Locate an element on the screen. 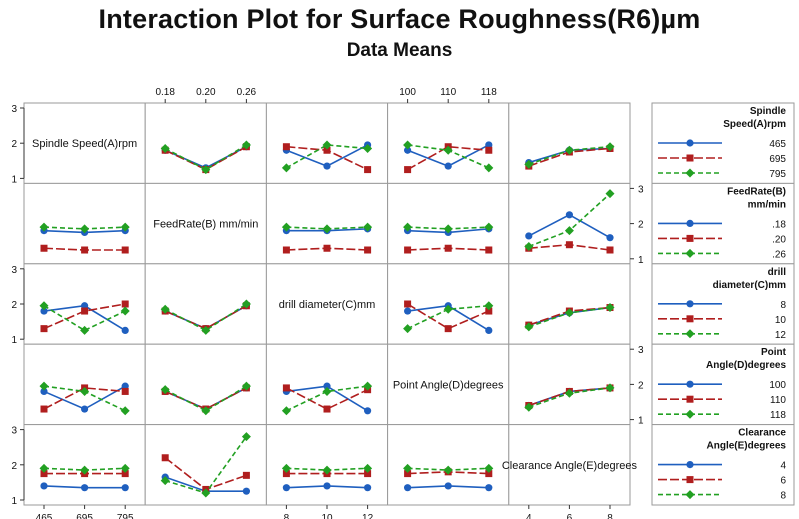 This screenshot has width=799, height=519. panel-cell-r0-c4 is located at coordinates (569, 143).